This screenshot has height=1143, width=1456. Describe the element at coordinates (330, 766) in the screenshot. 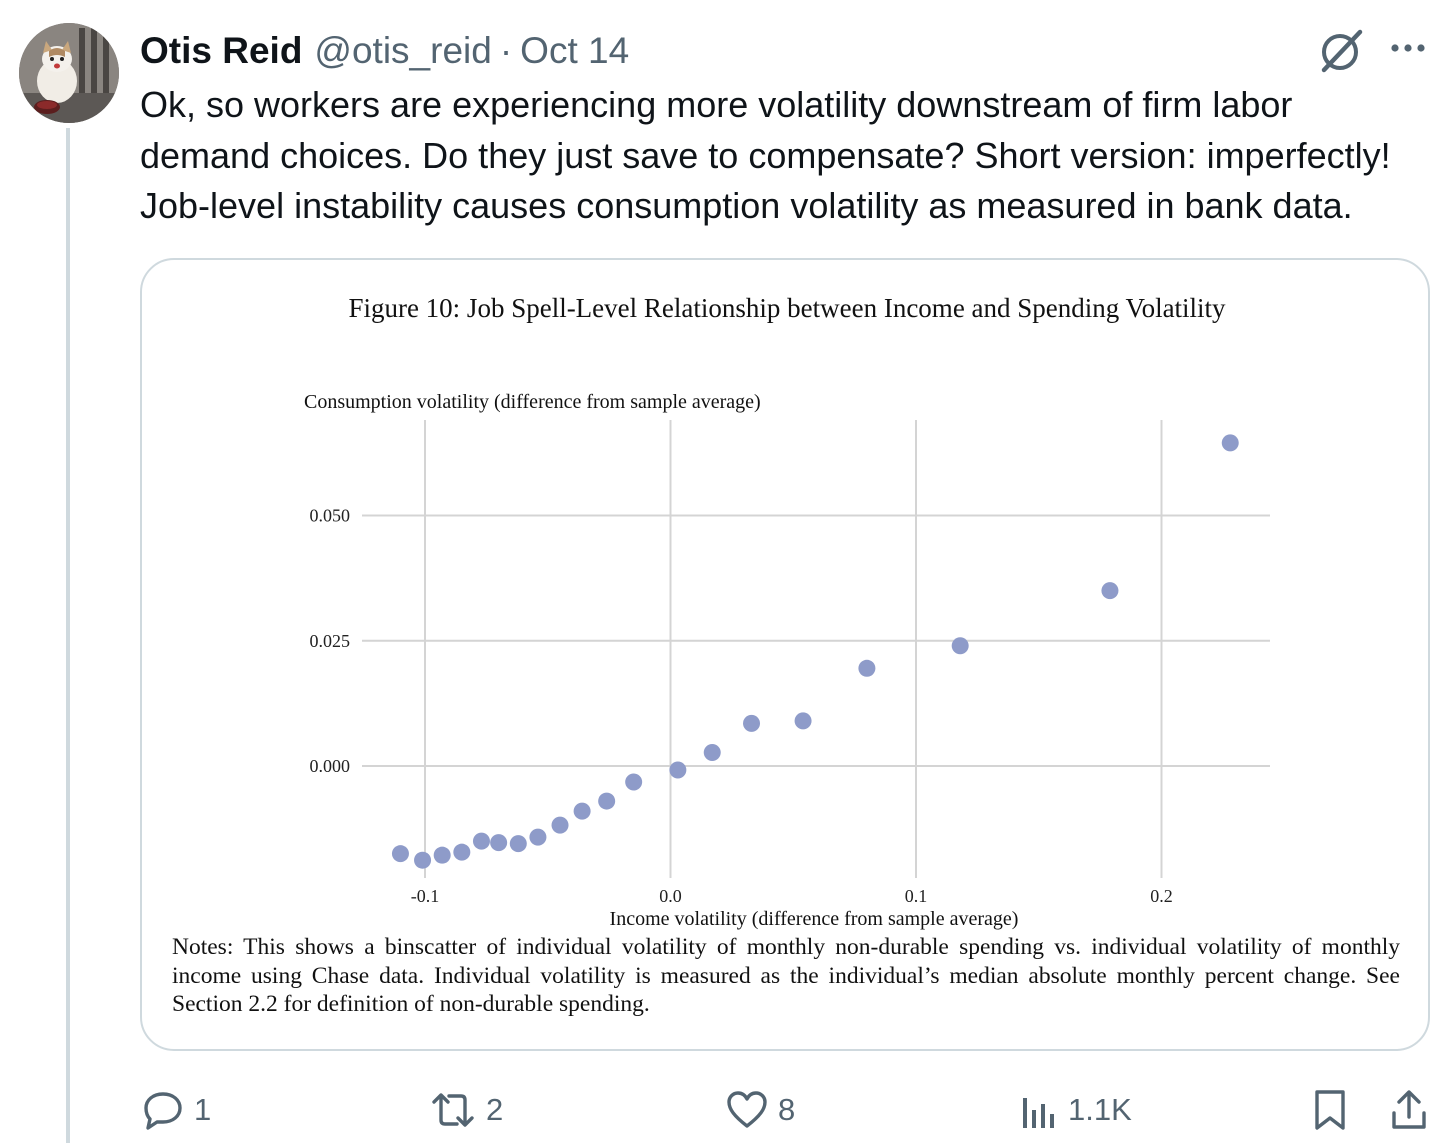

I see `y-tick-label: 0.000` at that location.